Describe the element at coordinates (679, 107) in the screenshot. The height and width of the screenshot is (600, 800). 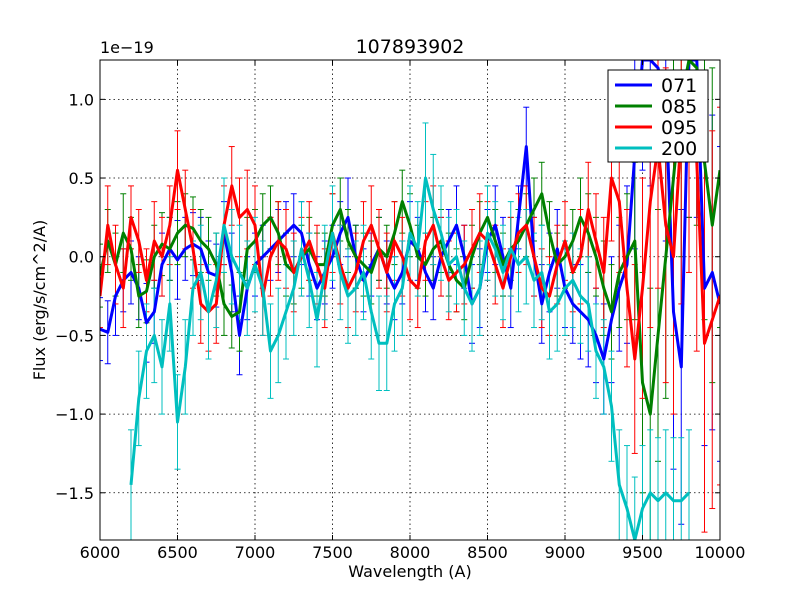
I see `legend-label-085: 085` at that location.